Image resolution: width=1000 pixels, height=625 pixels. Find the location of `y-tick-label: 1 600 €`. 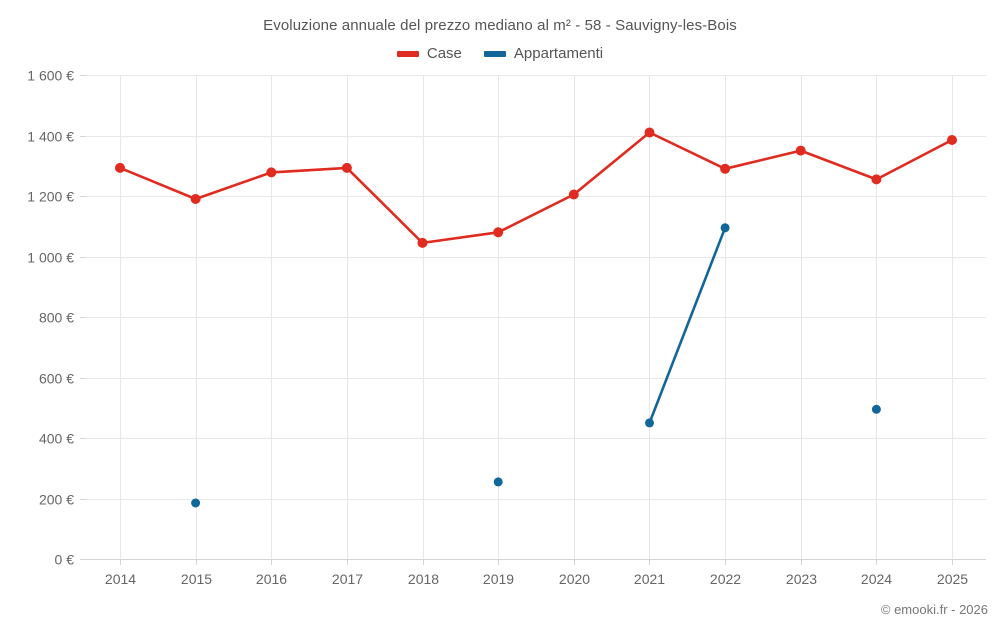

y-tick-label: 1 600 € is located at coordinates (50, 76).